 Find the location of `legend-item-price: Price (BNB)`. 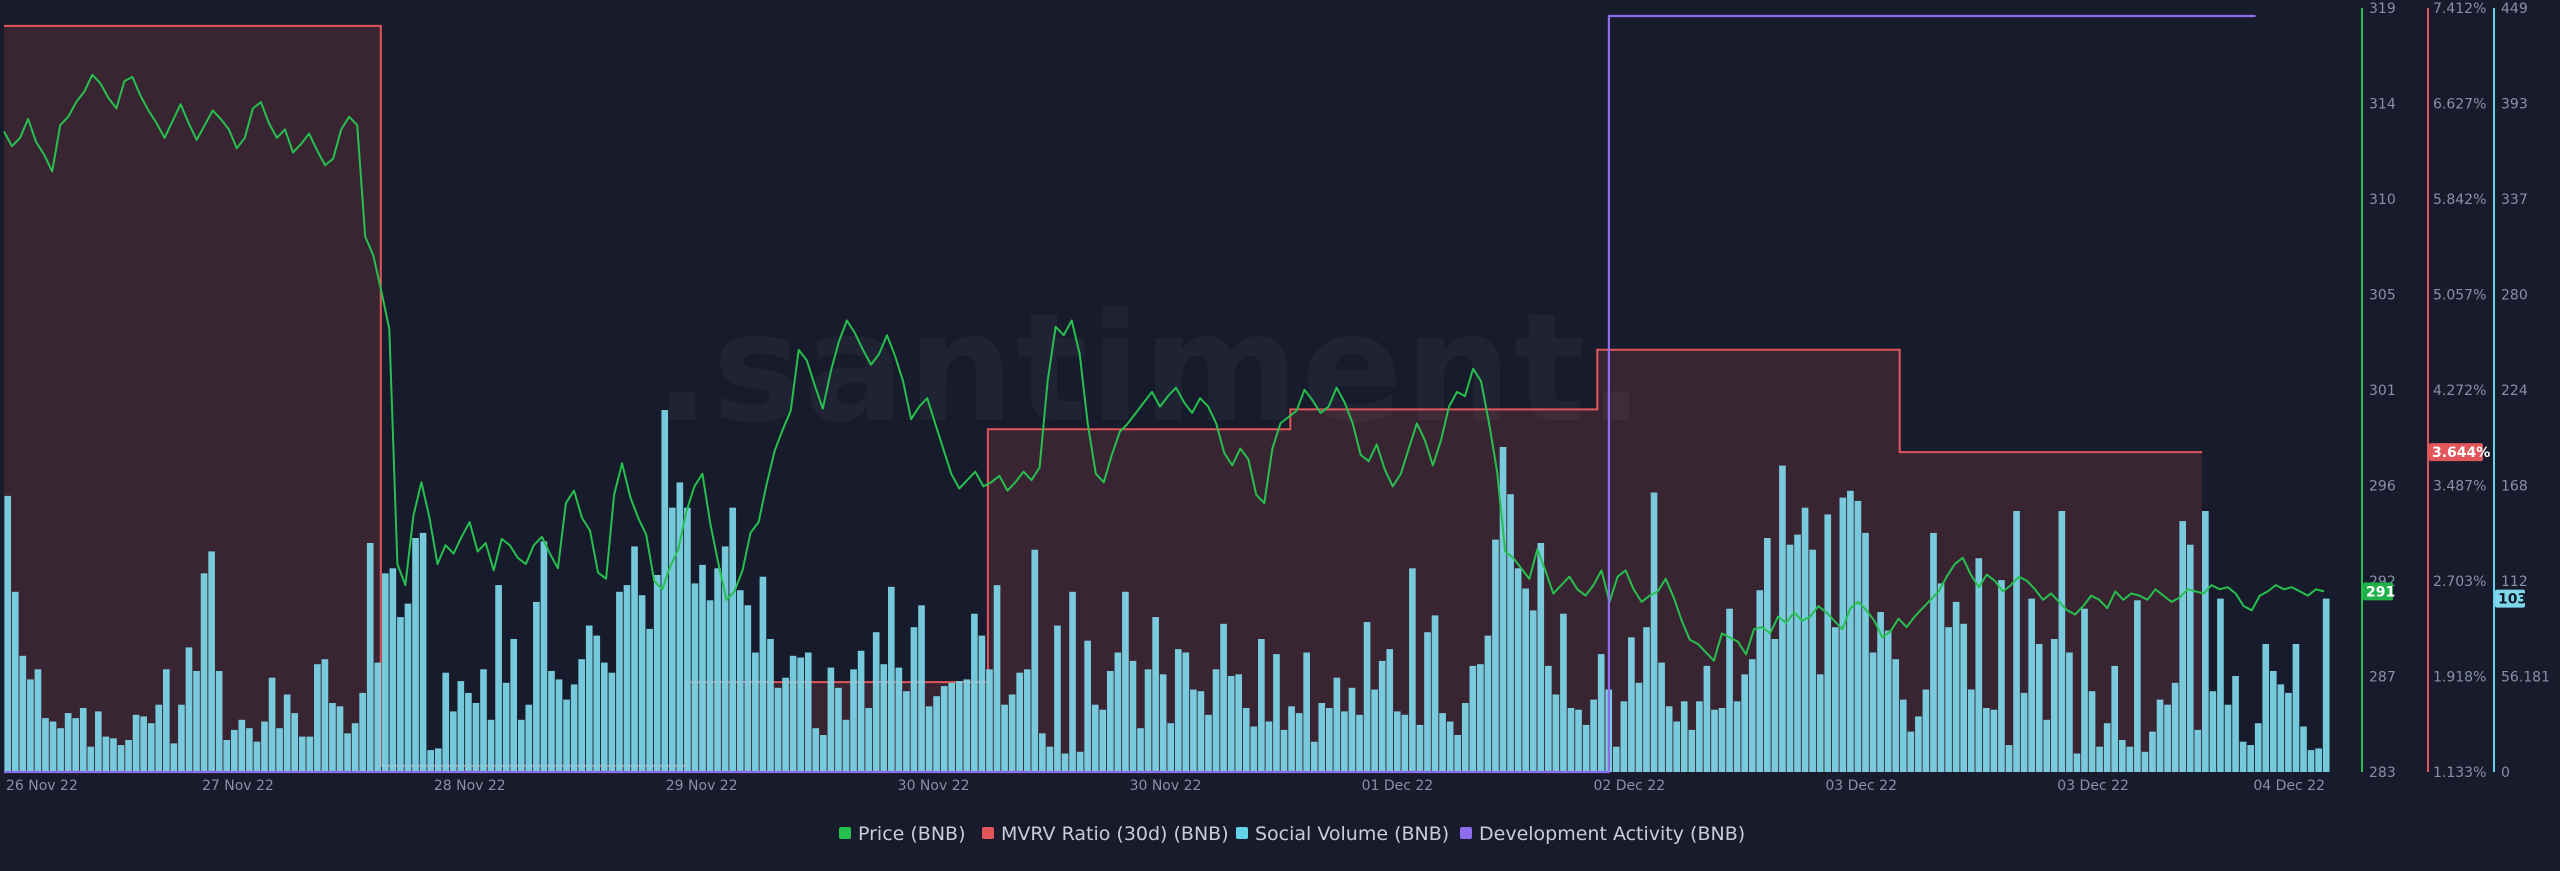

legend-item-price: Price (BNB) is located at coordinates (902, 834).